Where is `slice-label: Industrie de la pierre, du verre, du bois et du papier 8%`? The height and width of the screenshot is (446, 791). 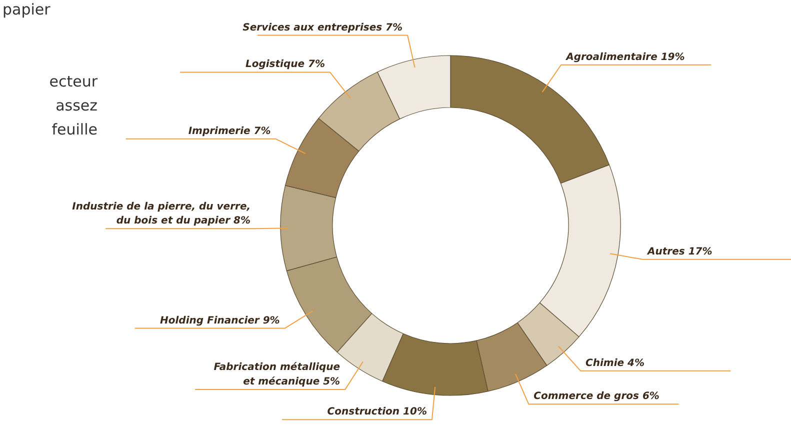
slice-label: Industrie de la pierre, du verre, du bois et du papier 8% is located at coordinates (161, 214).